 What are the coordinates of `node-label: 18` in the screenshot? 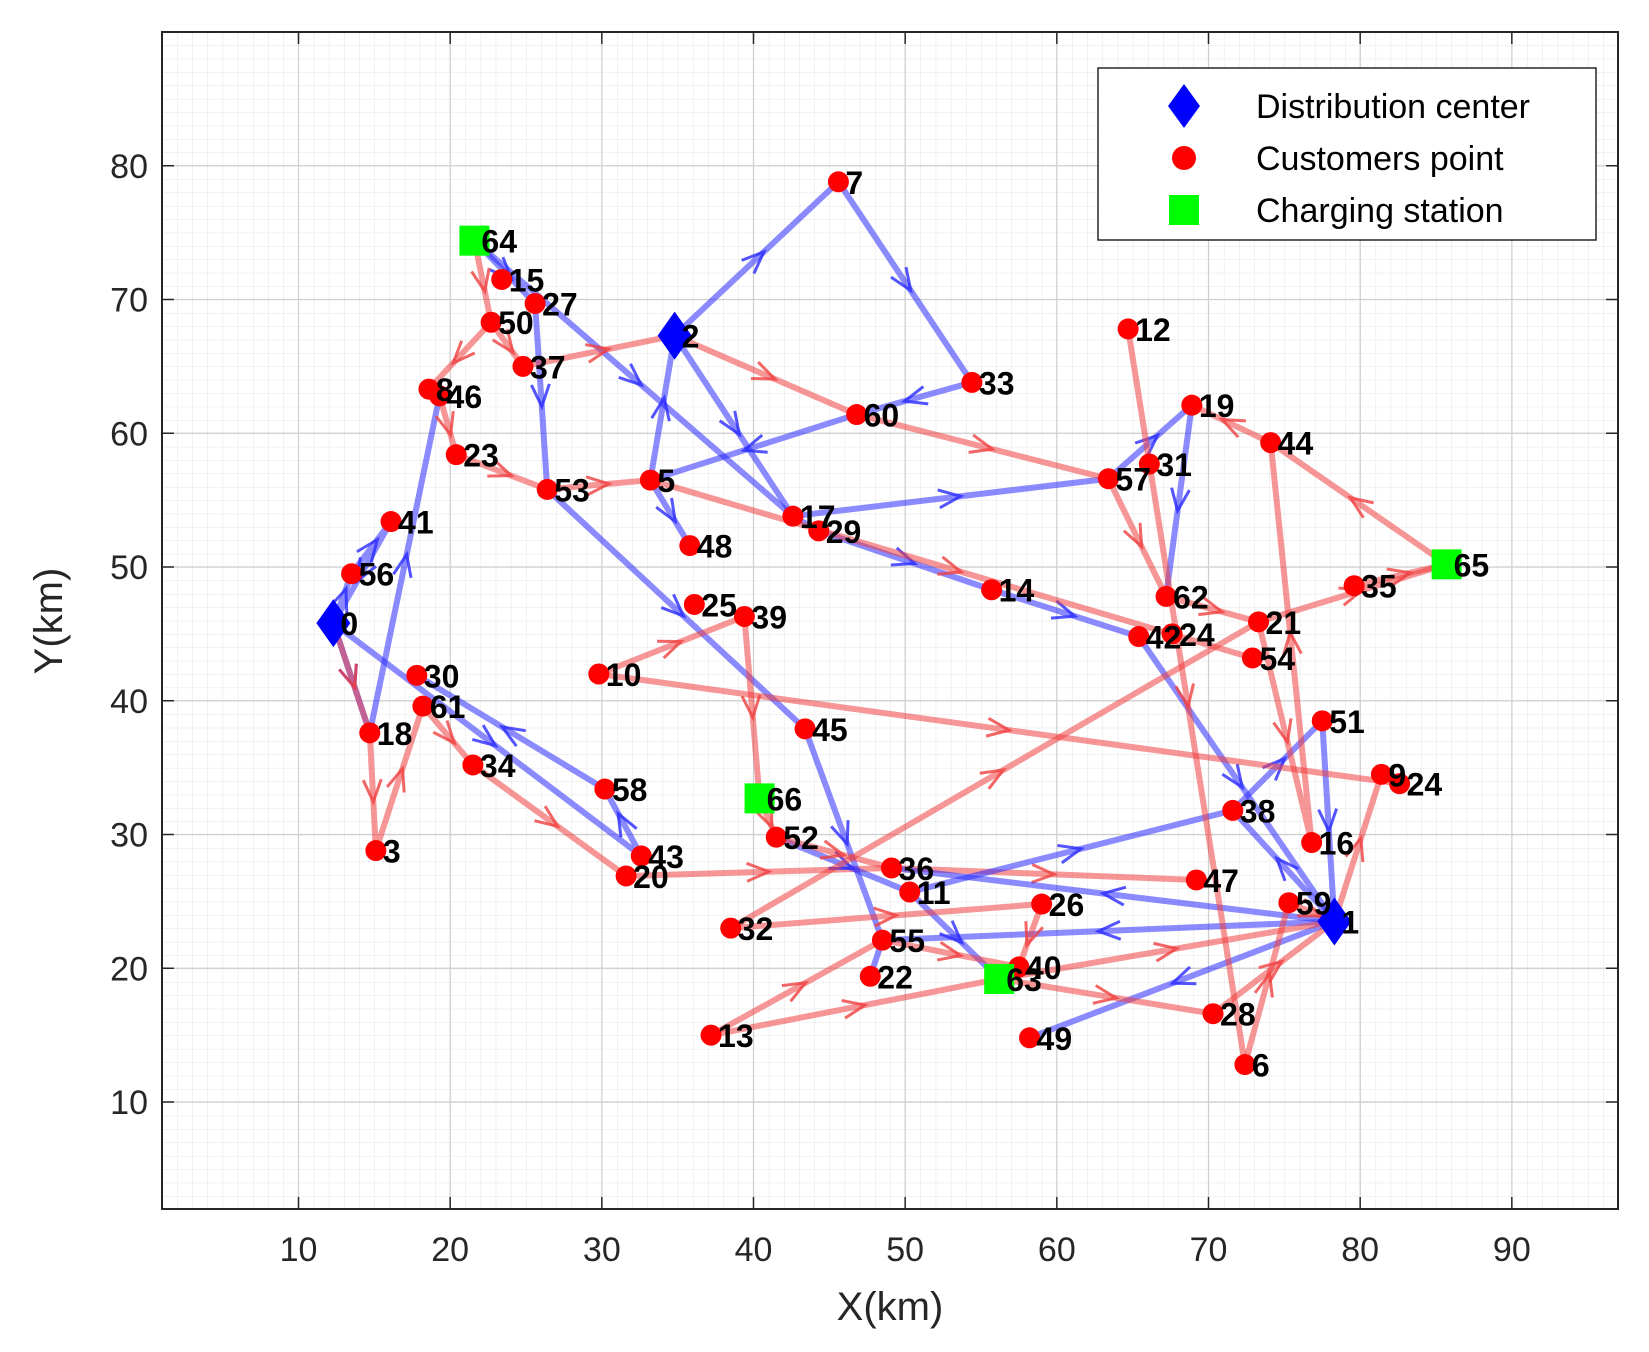 It's located at (395, 734).